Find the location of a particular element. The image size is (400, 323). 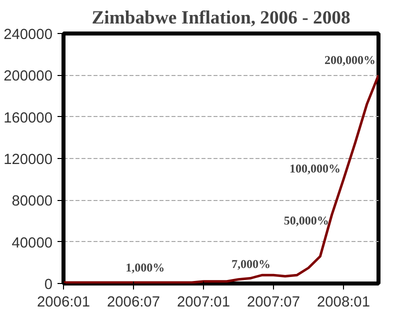

y-tick-label: 0 is located at coordinates (48, 285).